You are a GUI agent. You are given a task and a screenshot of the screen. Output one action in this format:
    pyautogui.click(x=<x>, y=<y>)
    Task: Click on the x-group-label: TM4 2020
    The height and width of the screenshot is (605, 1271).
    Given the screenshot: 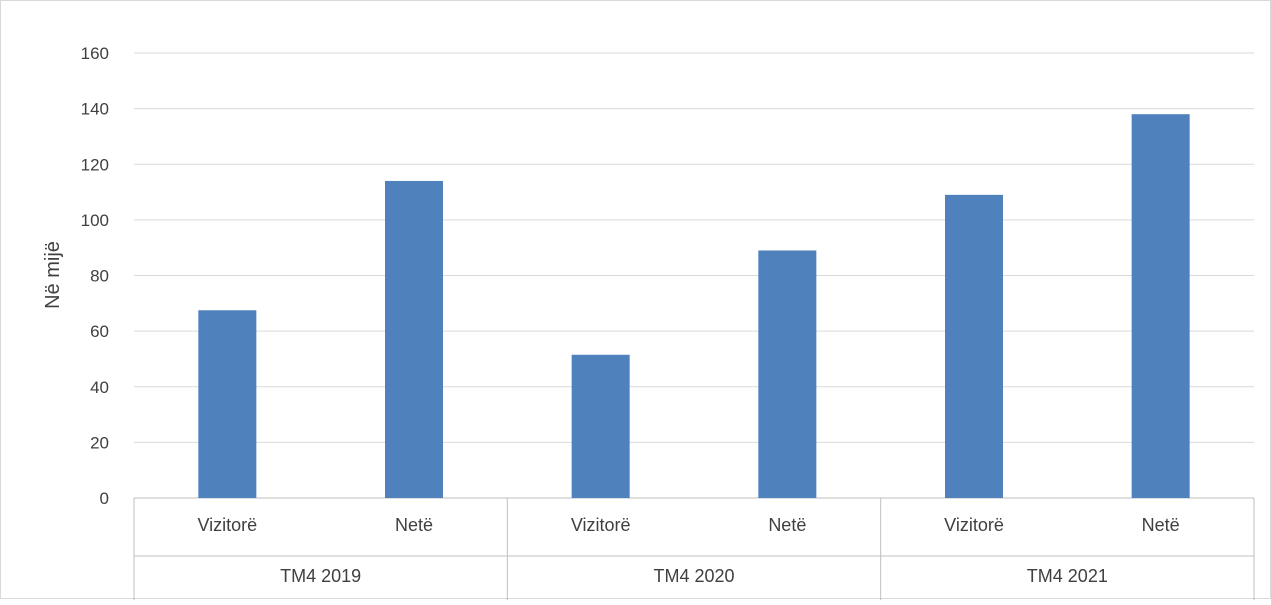 What is the action you would take?
    pyautogui.click(x=693, y=576)
    